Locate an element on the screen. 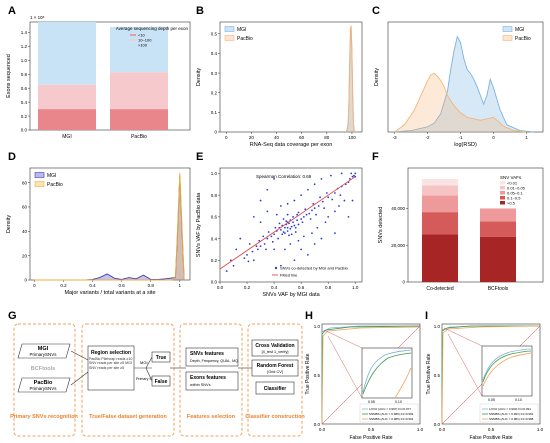  chart-a-ytick-label-7: 1.4 is located at coordinates (24, 32).